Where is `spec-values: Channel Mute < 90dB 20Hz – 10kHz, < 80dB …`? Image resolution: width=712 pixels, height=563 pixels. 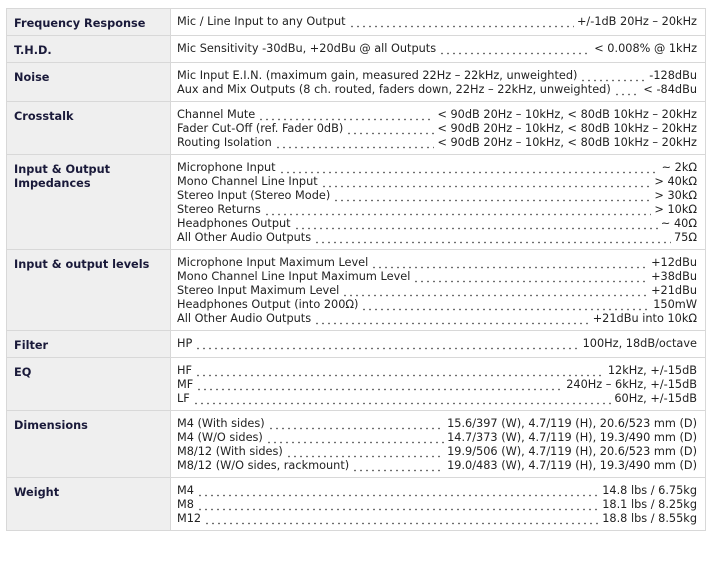
spec-values: Channel Mute < 90dB 20Hz – 10kHz, < 80dB … is located at coordinates (438, 128).